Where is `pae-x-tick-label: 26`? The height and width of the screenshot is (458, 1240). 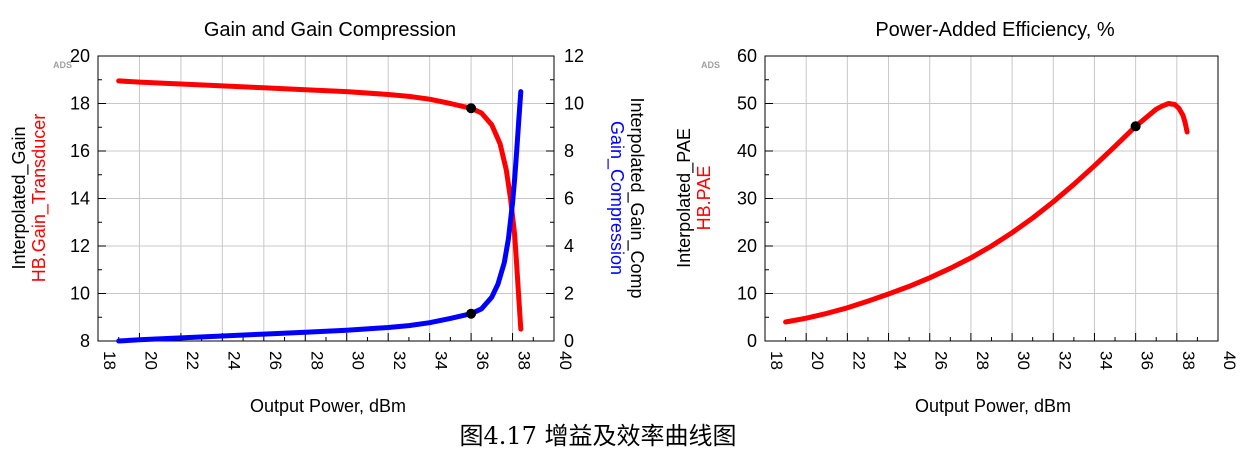
pae-x-tick-label: 26 is located at coordinates (941, 360).